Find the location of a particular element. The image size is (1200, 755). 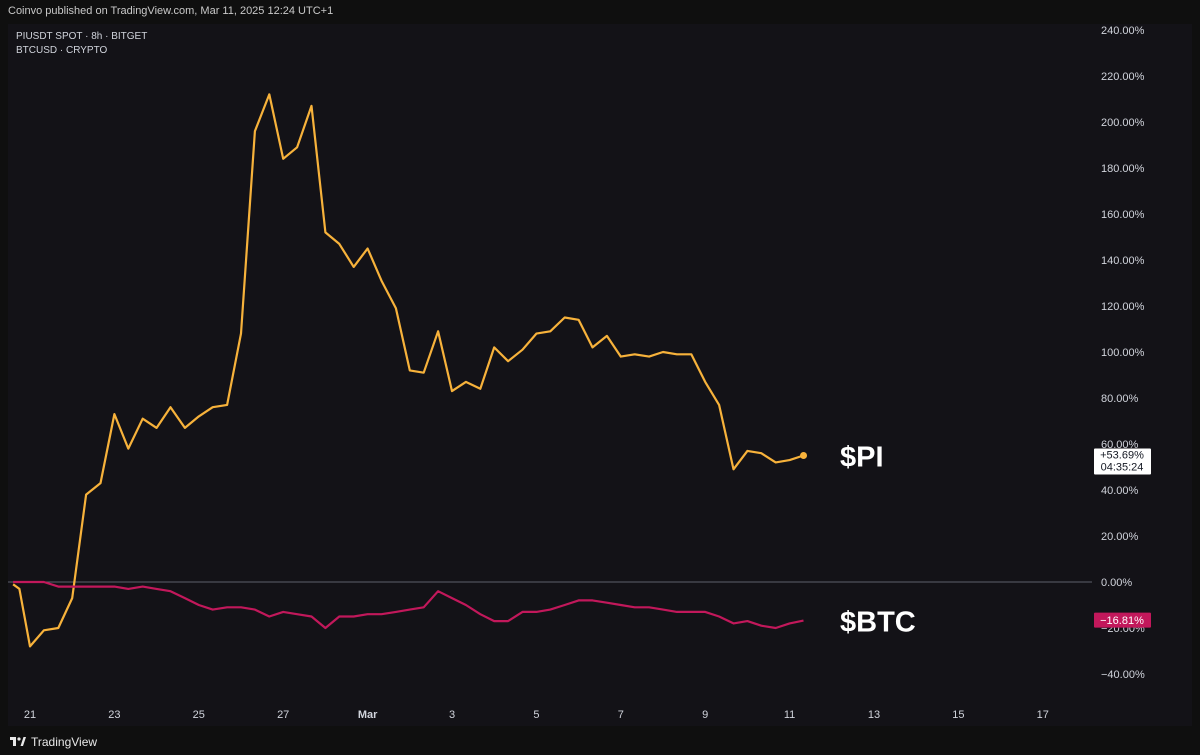

legend-pi-symbol: PIUSDT SPOT · 8h · BITGET is located at coordinates (82, 36).